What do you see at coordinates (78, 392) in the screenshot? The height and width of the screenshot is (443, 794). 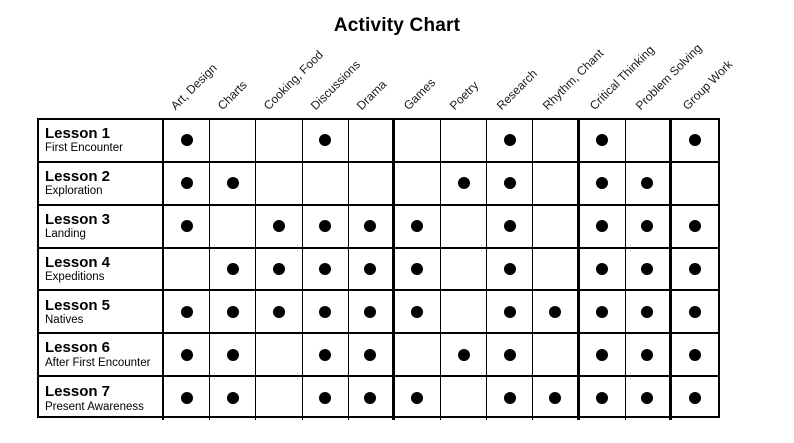 I see `lesson-title: Lesson 7` at bounding box center [78, 392].